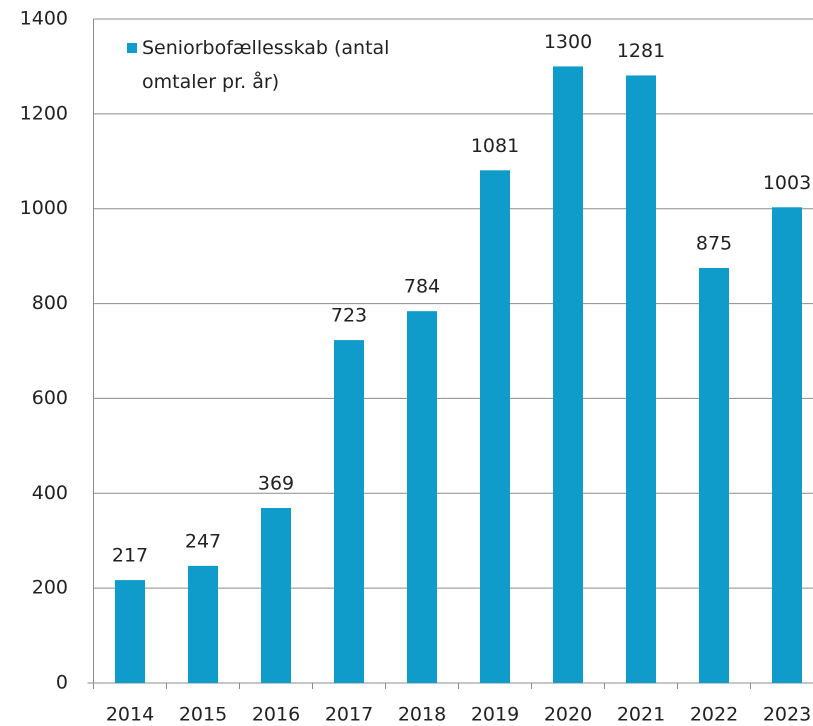 Image resolution: width=813 pixels, height=726 pixels. I want to click on value-label: 1003, so click(787, 183).